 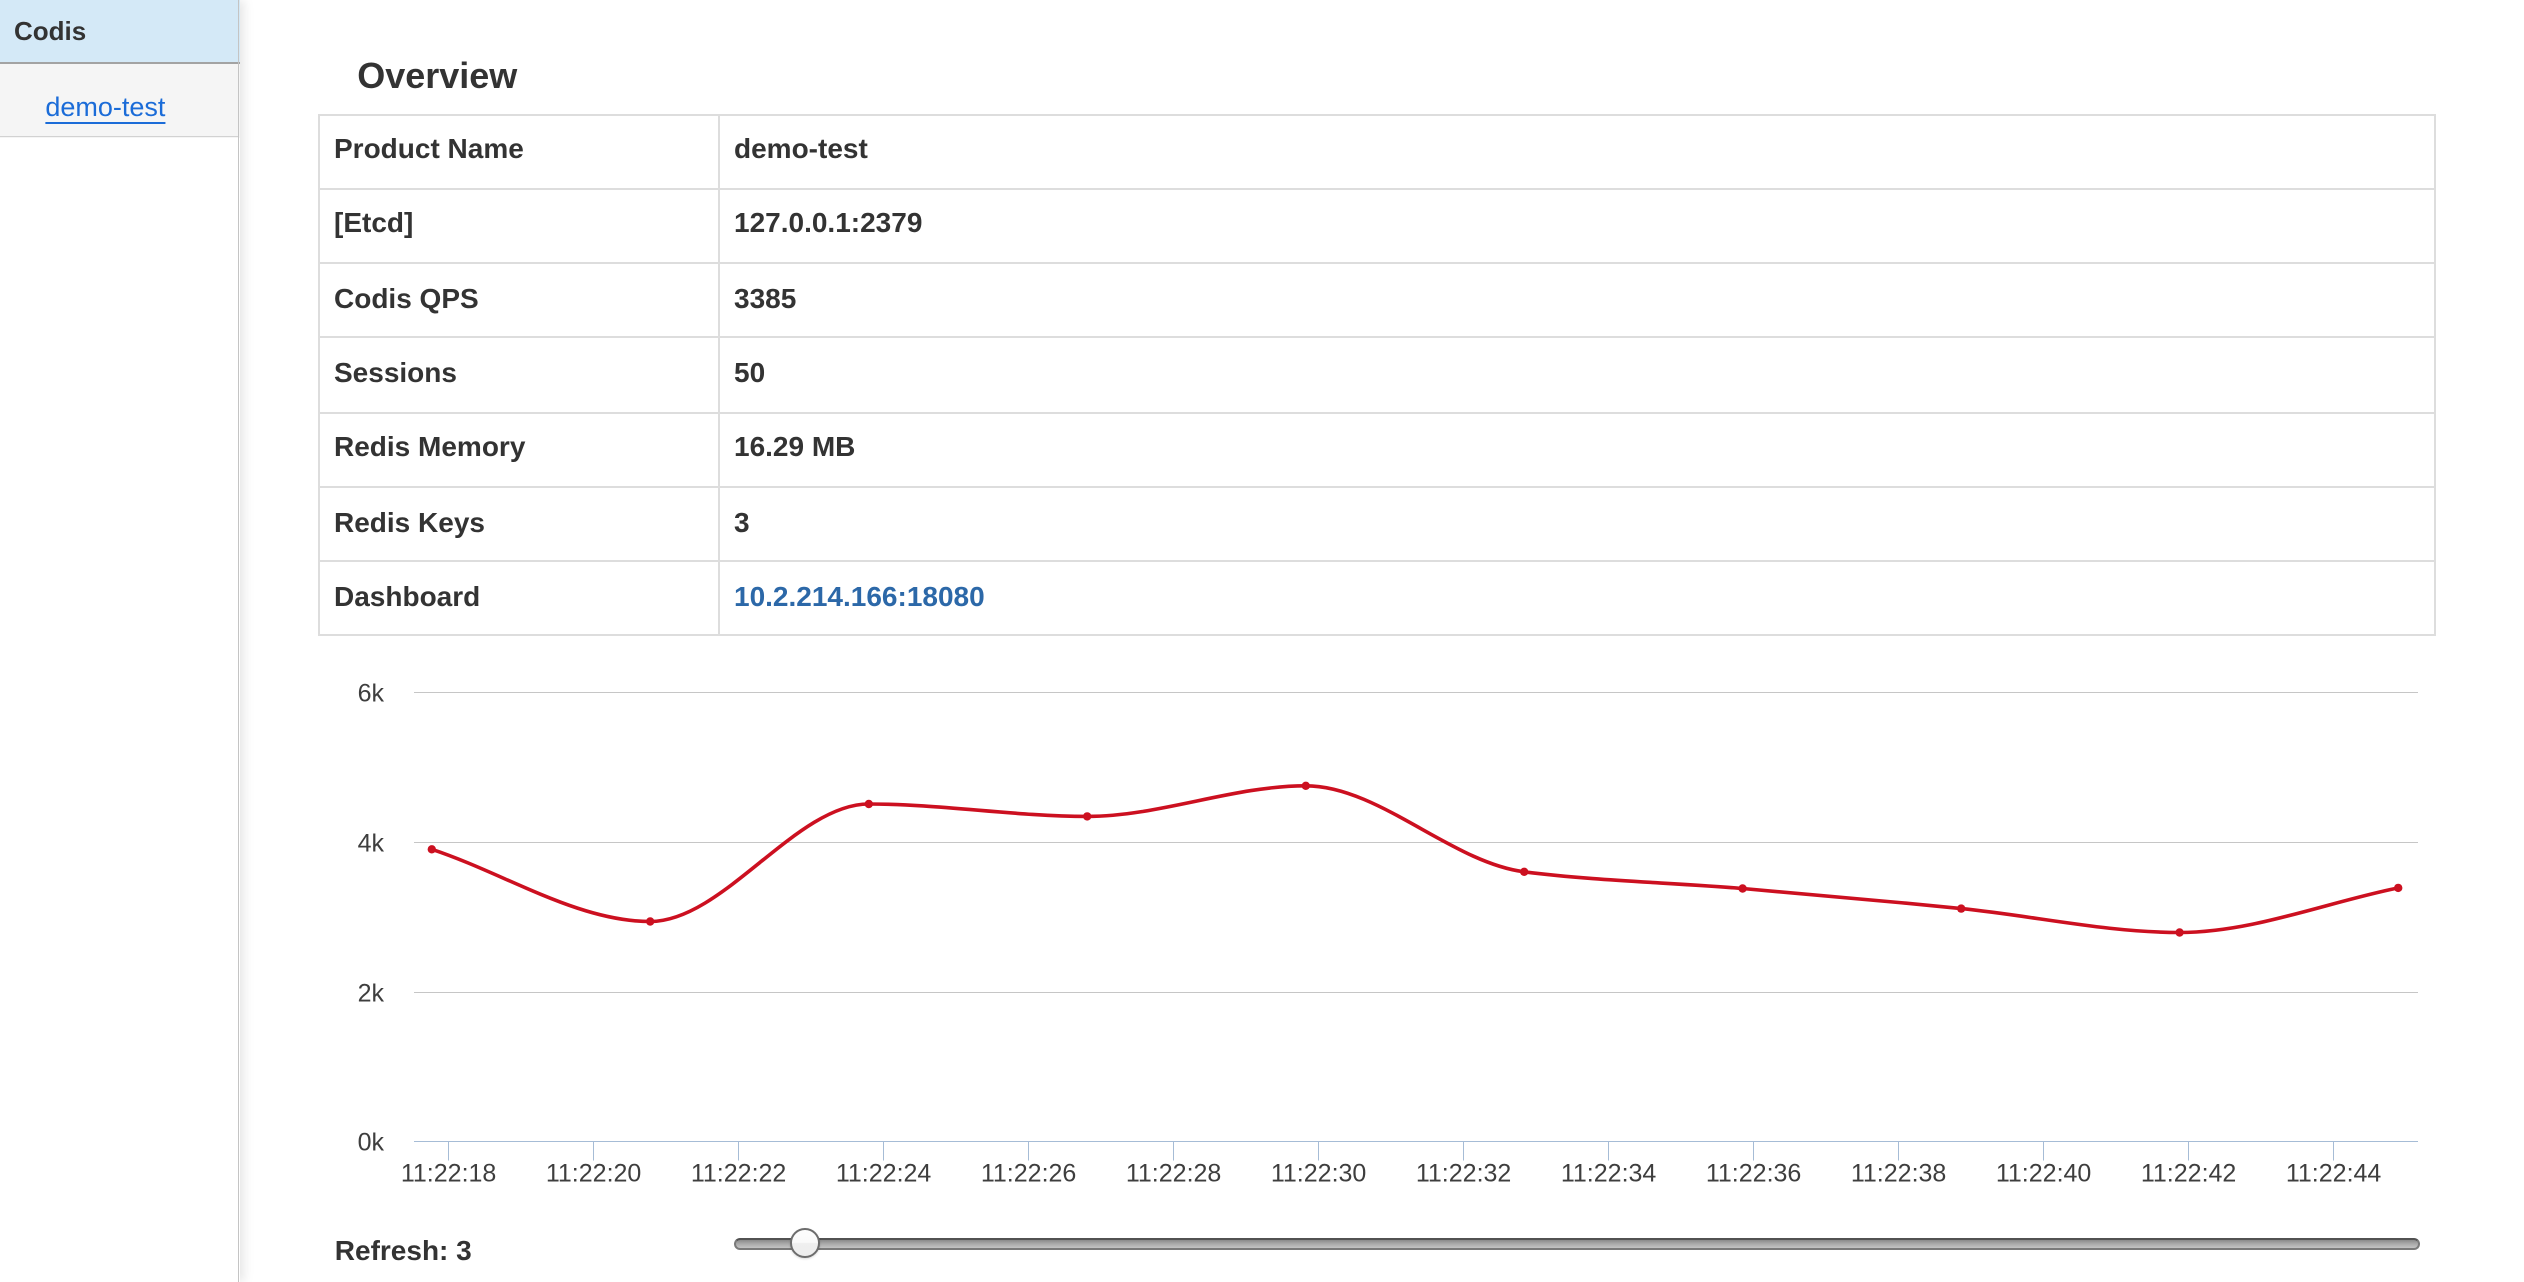 What do you see at coordinates (593, 1173) in the screenshot?
I see `svg-text: 11:22:20` at bounding box center [593, 1173].